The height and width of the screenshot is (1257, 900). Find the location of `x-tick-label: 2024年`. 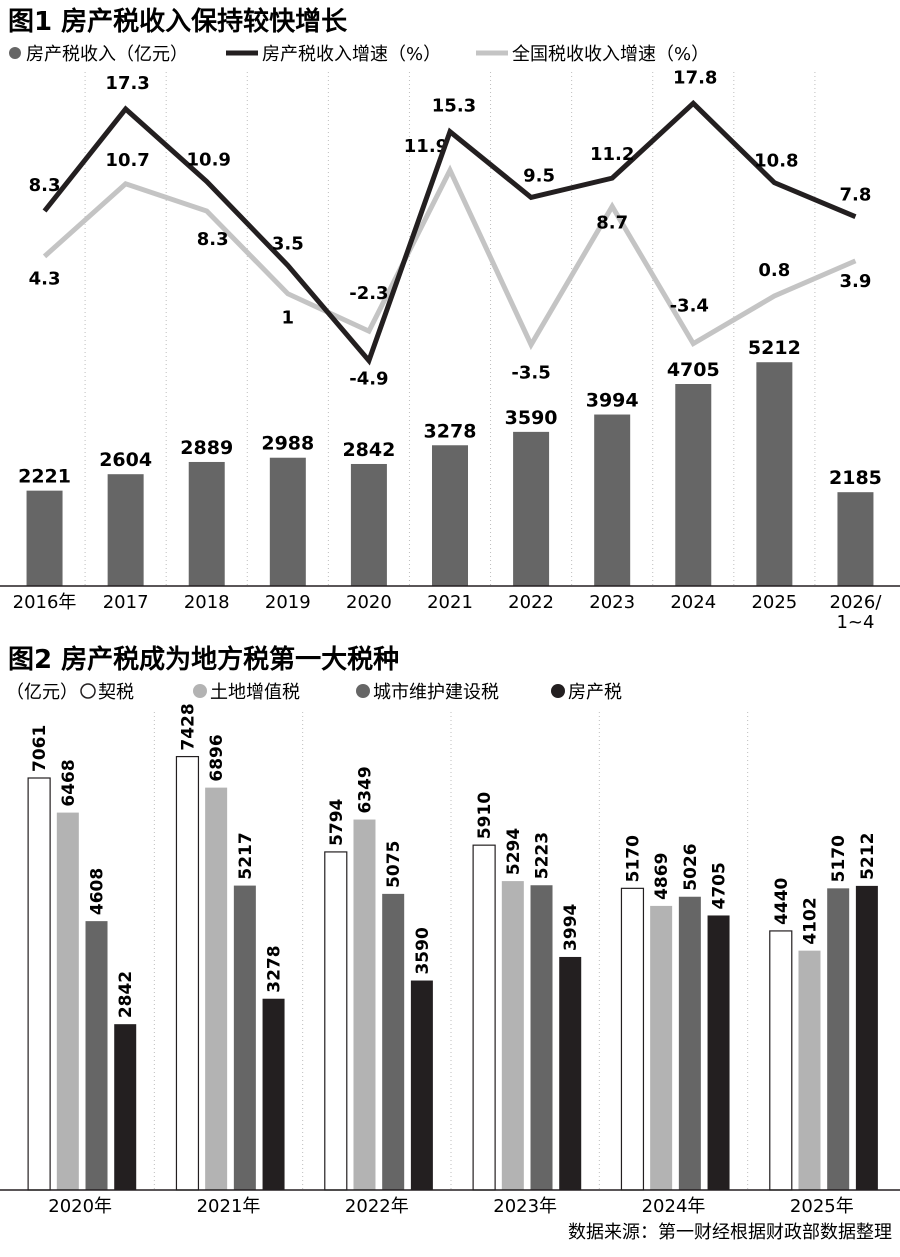

x-tick-label: 2024年 is located at coordinates (674, 1206).